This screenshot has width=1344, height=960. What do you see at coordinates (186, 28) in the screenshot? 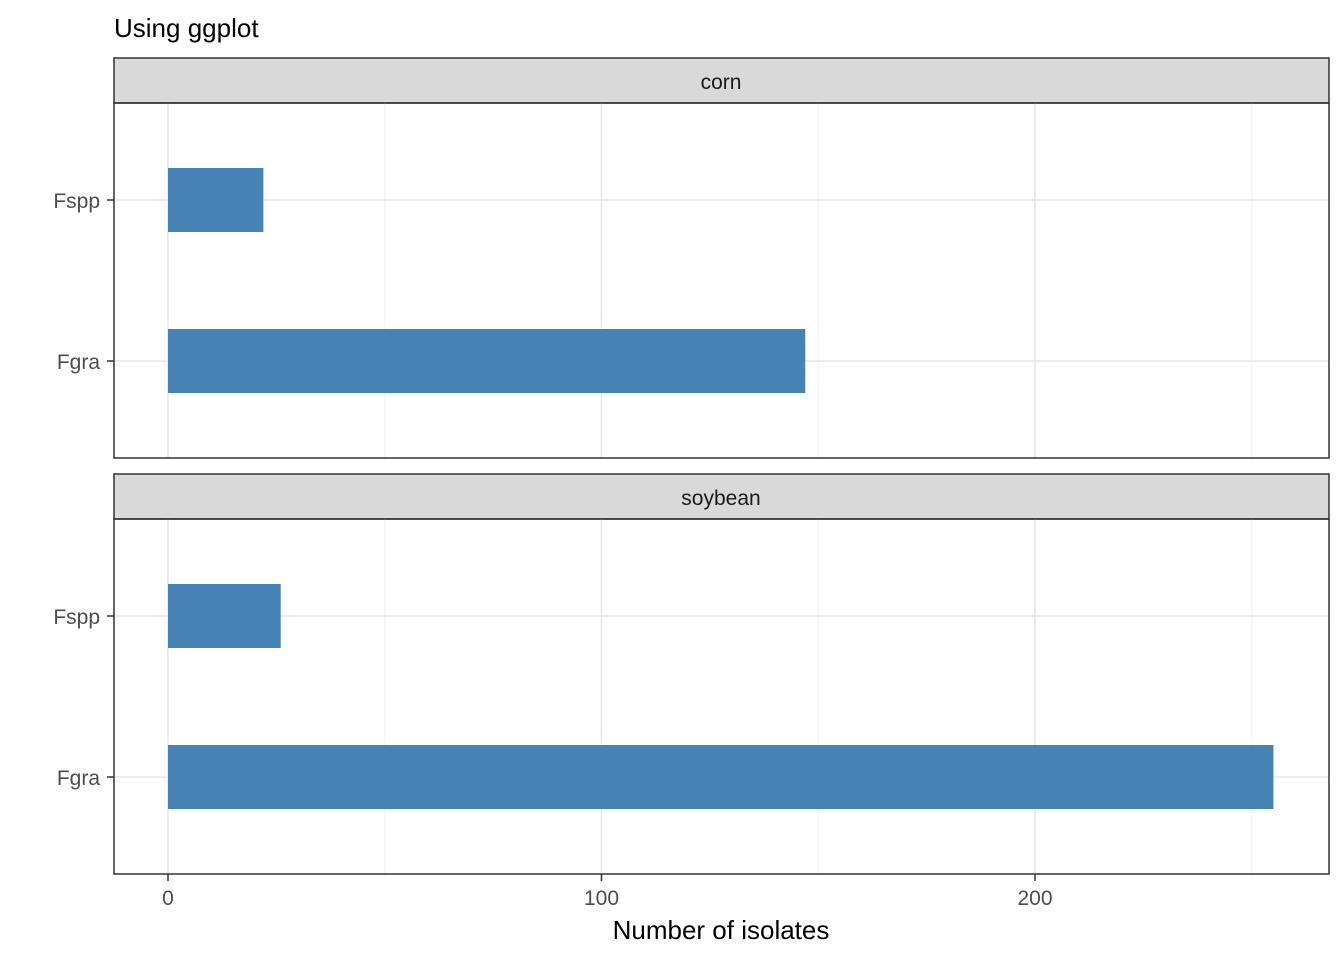
I see `chart-title: Using ggplot` at bounding box center [186, 28].